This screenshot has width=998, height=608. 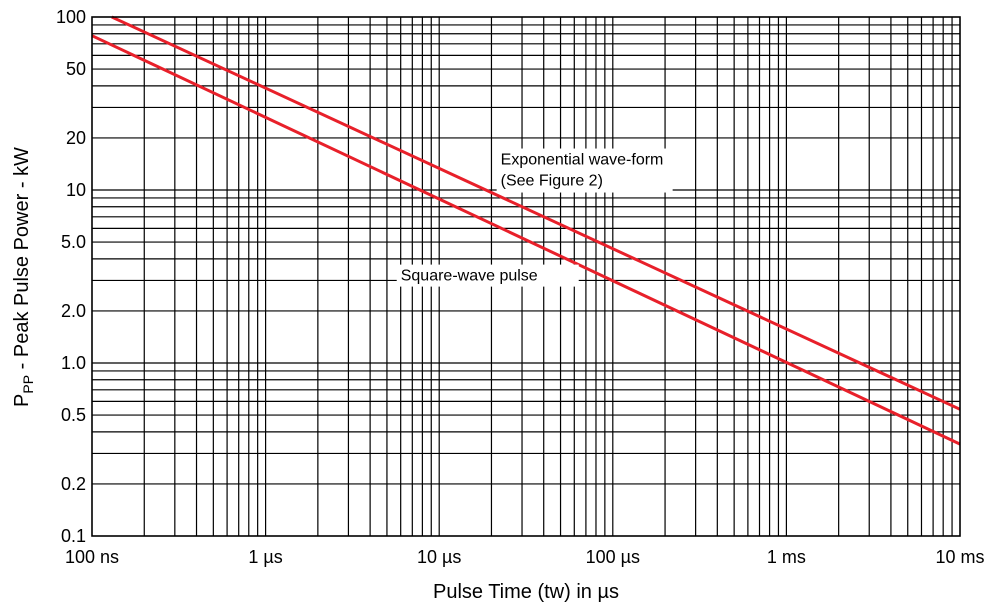 I want to click on x-tick-label: 10 ms, so click(x=959, y=557).